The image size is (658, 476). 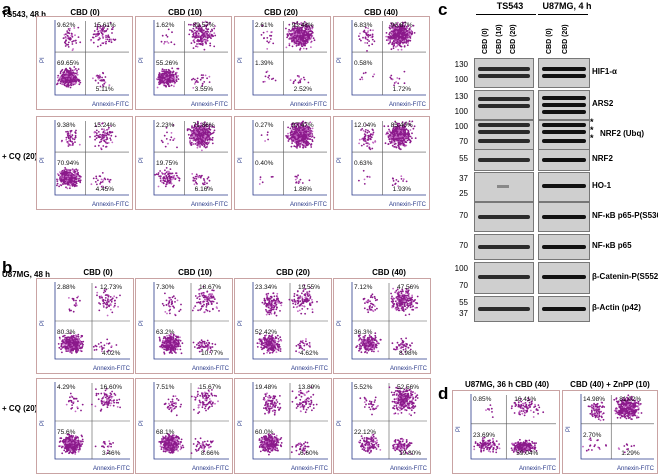 I want to click on quadrant-lr-value: 1.86%, so click(x=303, y=189).